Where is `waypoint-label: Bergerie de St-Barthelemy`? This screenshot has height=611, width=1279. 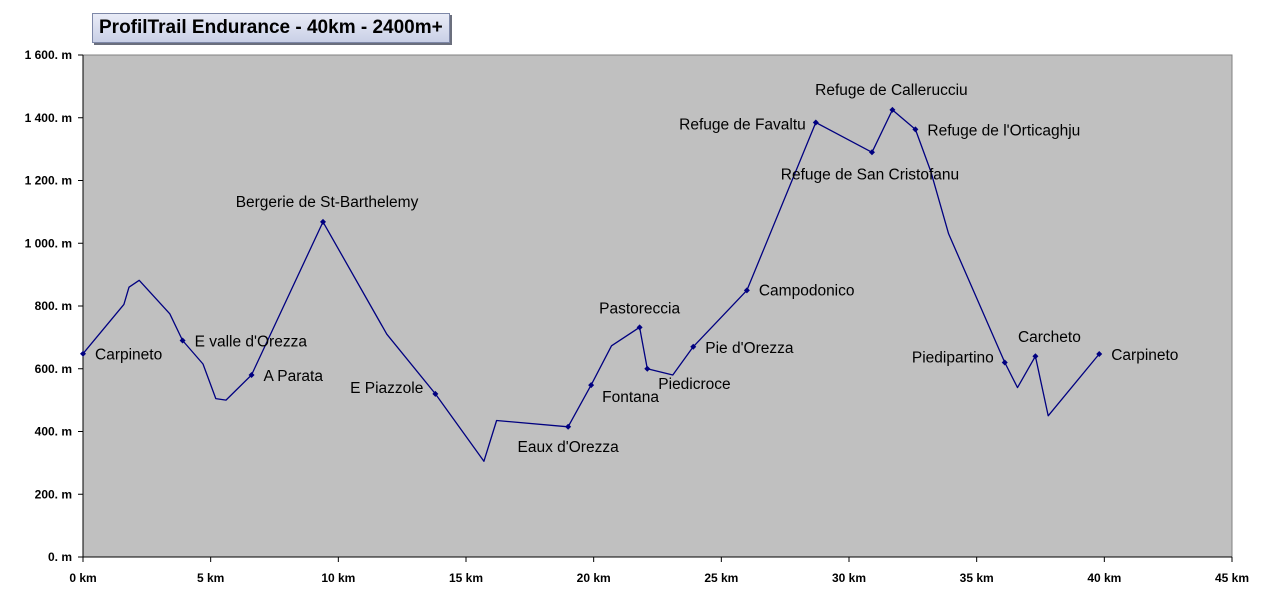
waypoint-label: Bergerie de St-Barthelemy is located at coordinates (327, 202).